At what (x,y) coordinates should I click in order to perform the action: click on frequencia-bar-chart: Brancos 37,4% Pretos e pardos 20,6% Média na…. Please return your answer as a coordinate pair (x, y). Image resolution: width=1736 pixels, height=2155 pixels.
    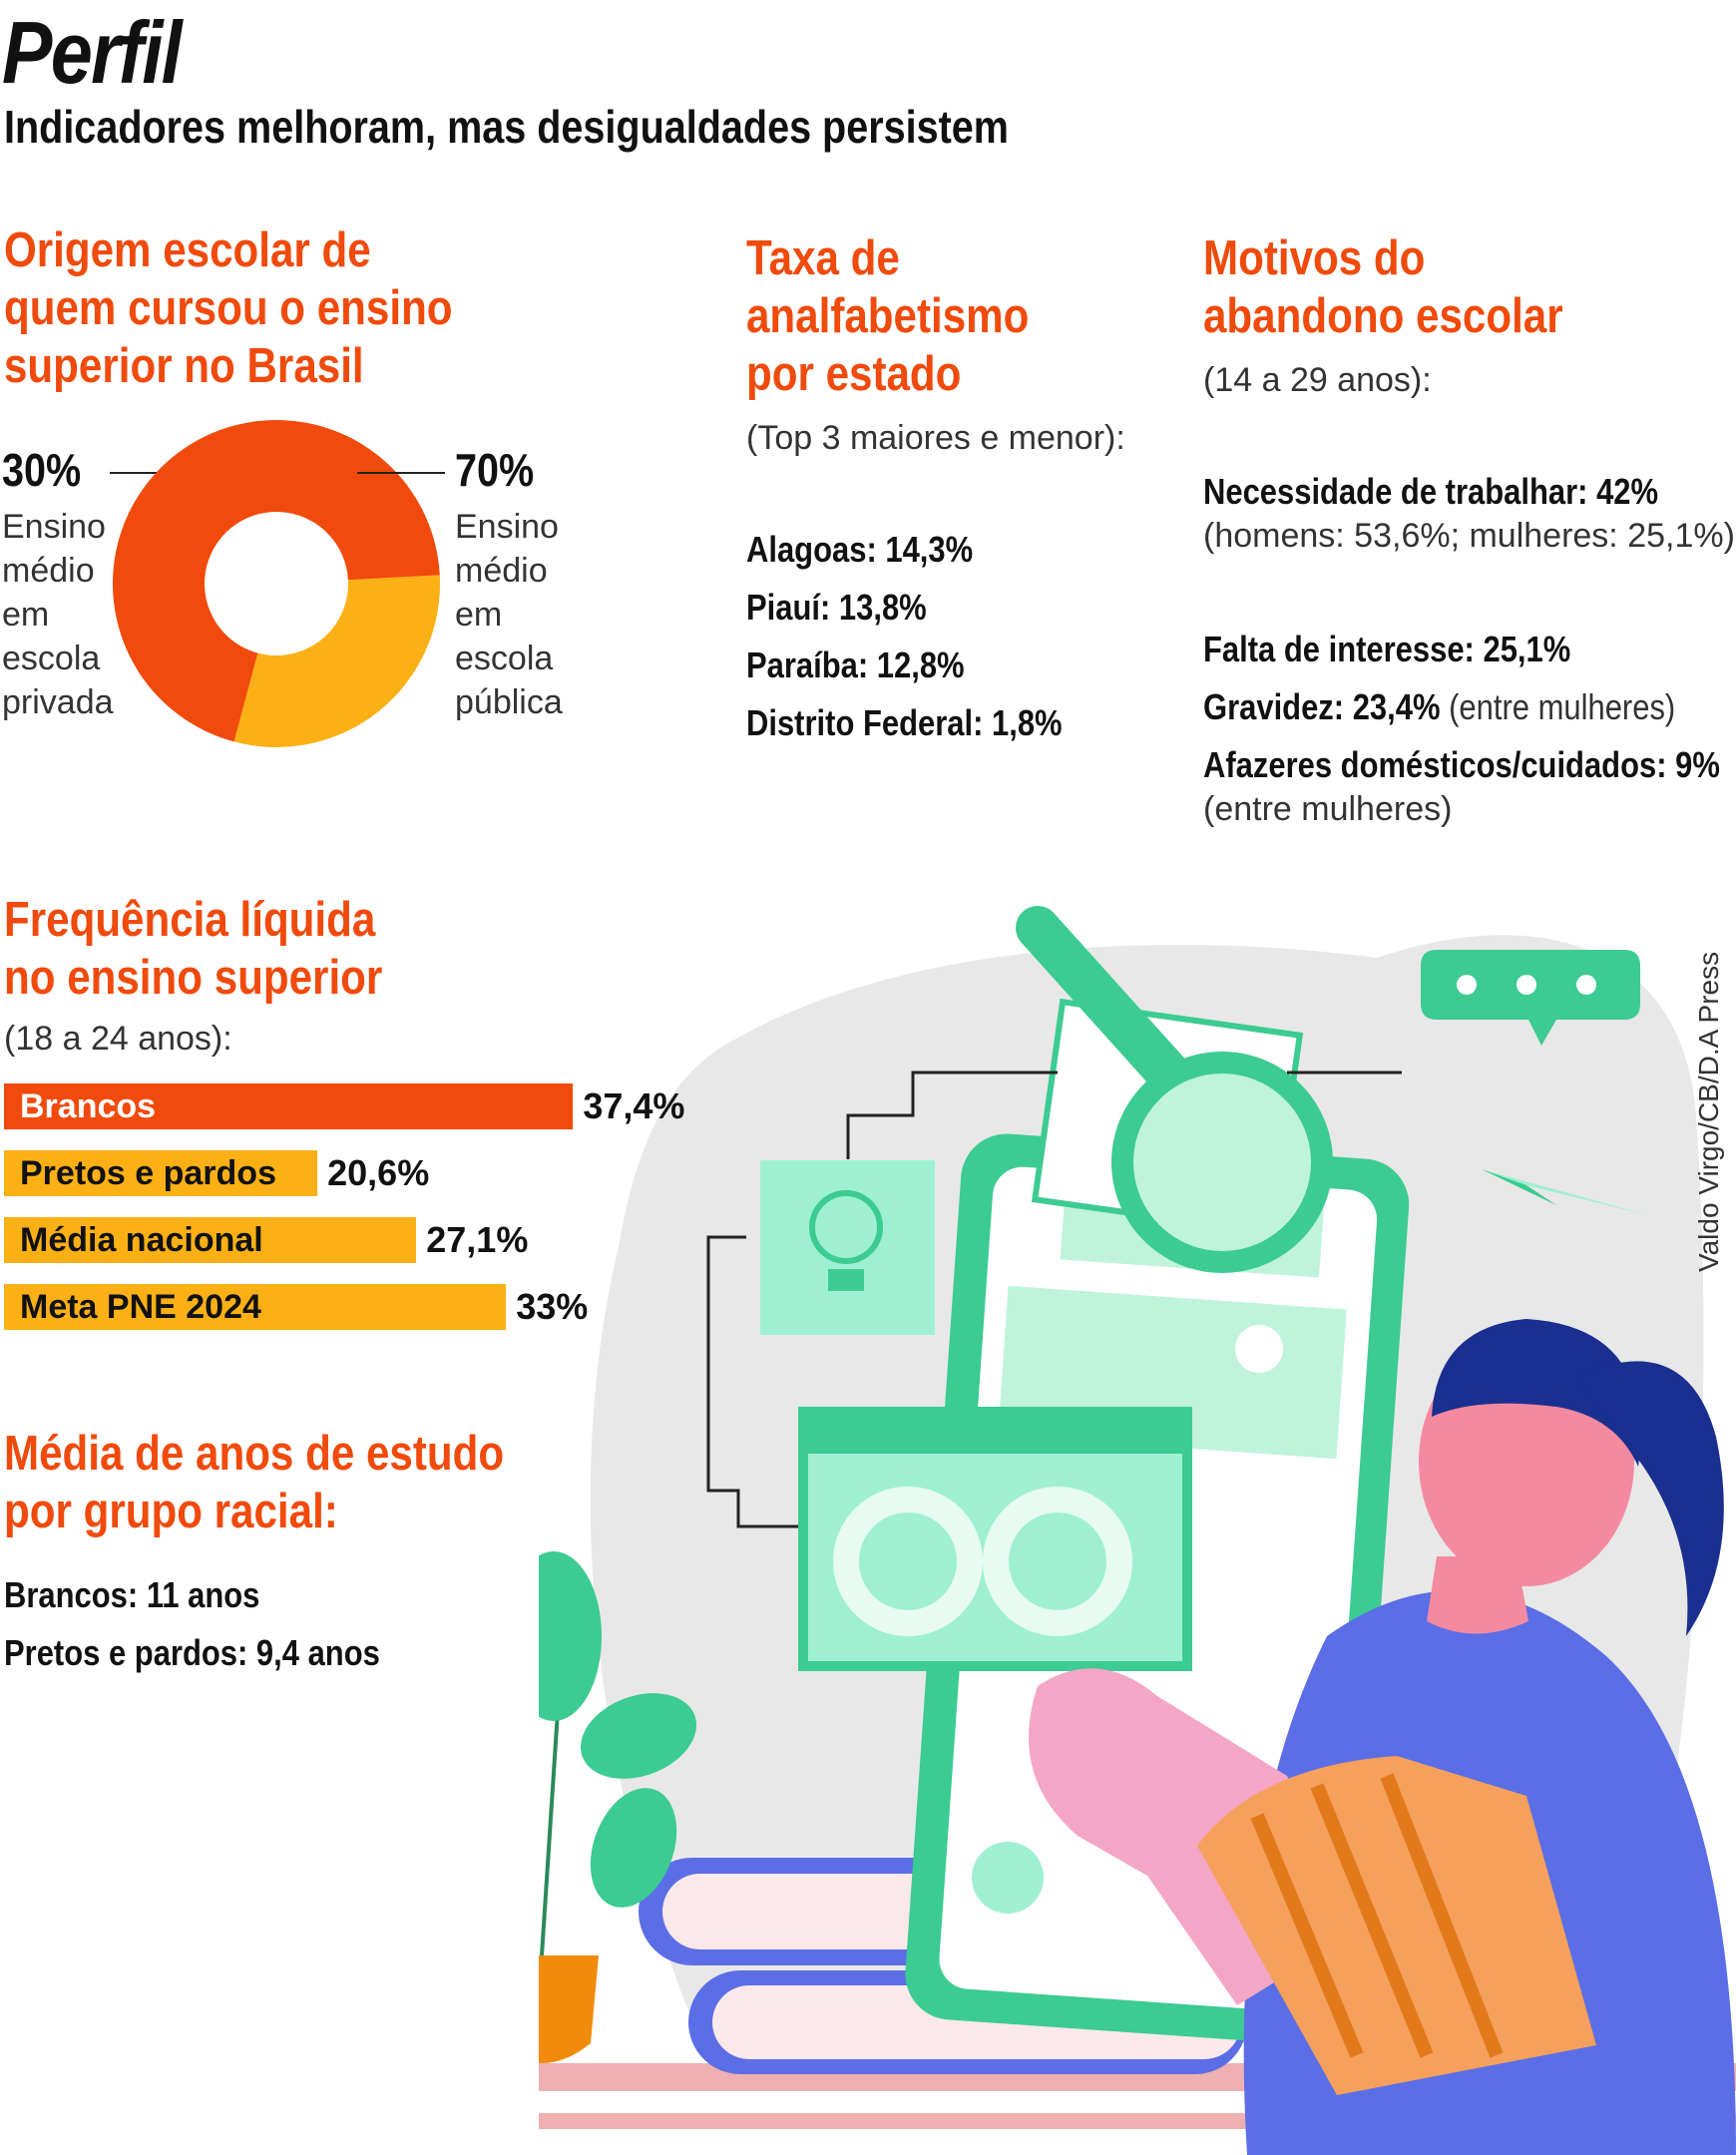
    Looking at the image, I should click on (363, 1213).